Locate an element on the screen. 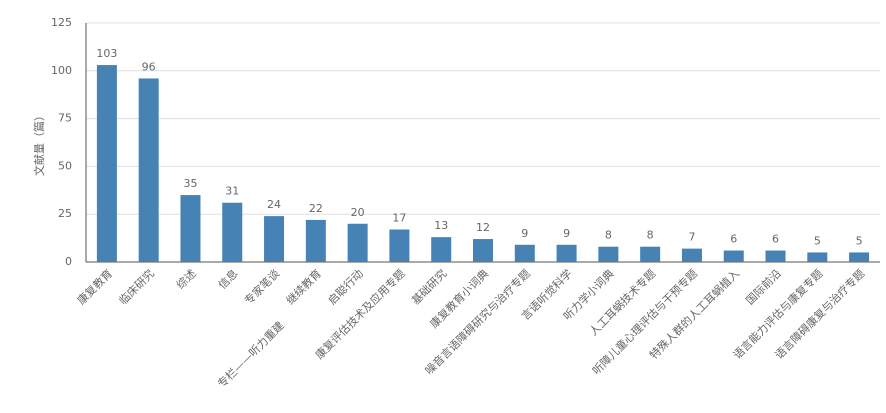  y-tick-label: 0 is located at coordinates (68, 261).